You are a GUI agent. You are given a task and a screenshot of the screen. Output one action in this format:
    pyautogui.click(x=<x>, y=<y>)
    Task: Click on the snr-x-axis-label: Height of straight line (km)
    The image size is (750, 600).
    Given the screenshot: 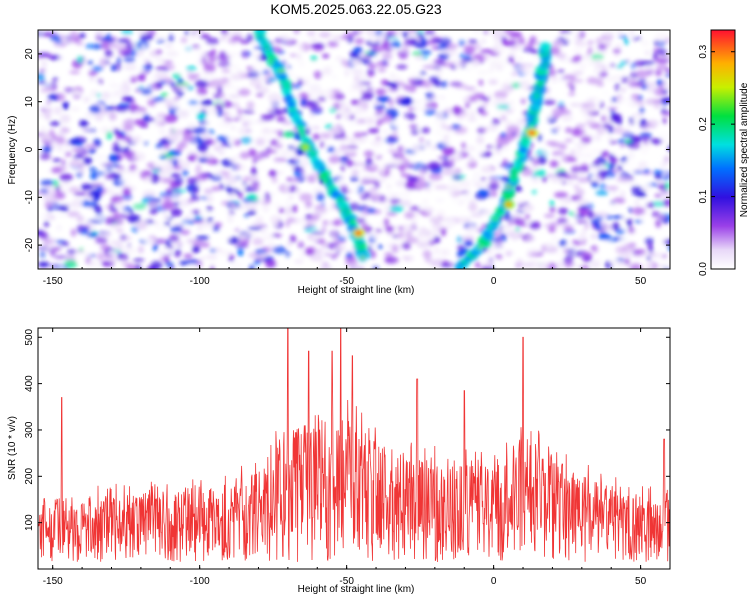 What is the action you would take?
    pyautogui.click(x=356, y=589)
    